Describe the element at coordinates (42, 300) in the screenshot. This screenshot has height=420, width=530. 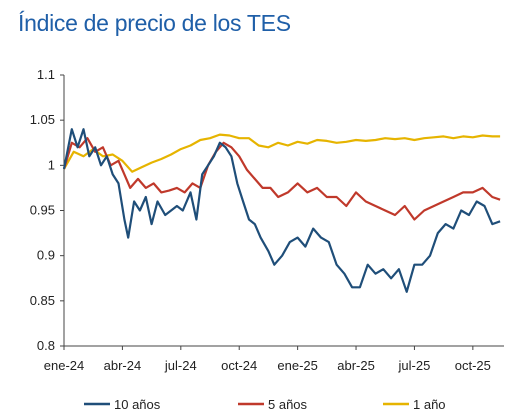
I see `y-tick-label: 0.85` at that location.